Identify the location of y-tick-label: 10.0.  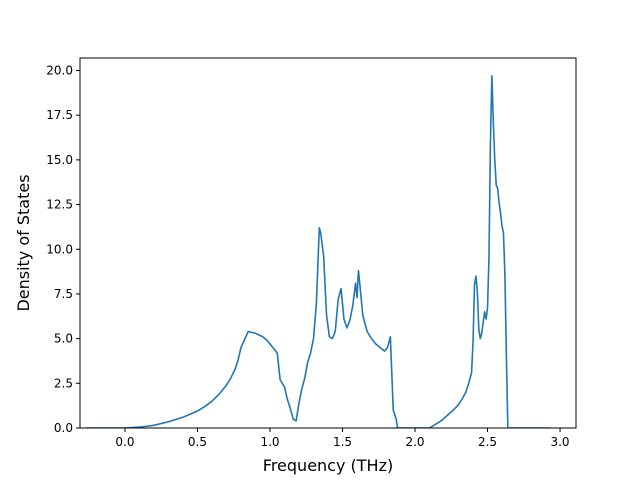
(59, 249).